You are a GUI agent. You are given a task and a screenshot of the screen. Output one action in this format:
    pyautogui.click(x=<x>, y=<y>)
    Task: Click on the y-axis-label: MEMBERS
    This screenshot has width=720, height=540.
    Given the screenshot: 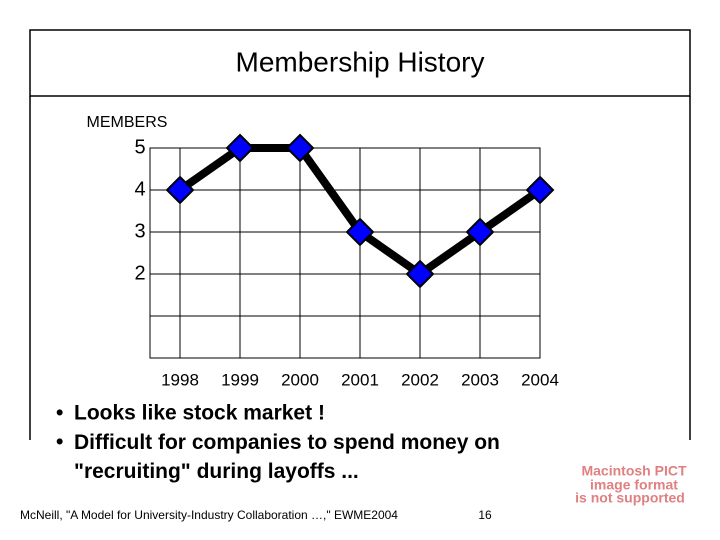 What is the action you would take?
    pyautogui.click(x=127, y=122)
    